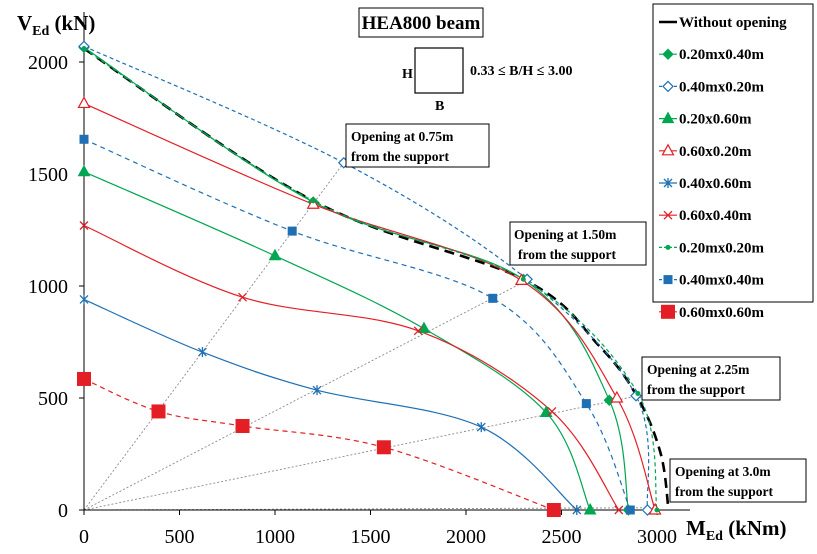 The image size is (817, 554). Describe the element at coordinates (578, 243) in the screenshot. I see `annotation-1.50m: Opening at 1.50m from the support` at that location.